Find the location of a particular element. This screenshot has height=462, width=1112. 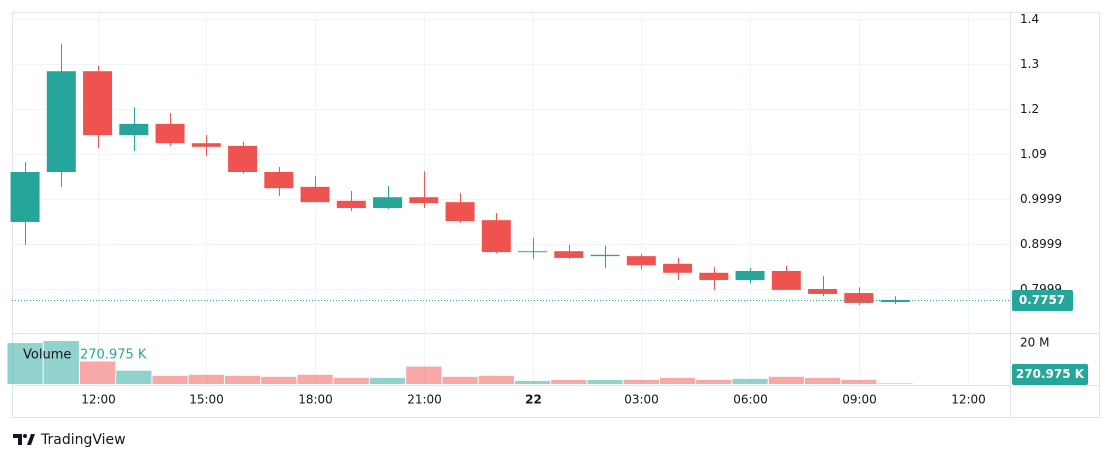

volume-legend-name: Volume is located at coordinates (47, 355).